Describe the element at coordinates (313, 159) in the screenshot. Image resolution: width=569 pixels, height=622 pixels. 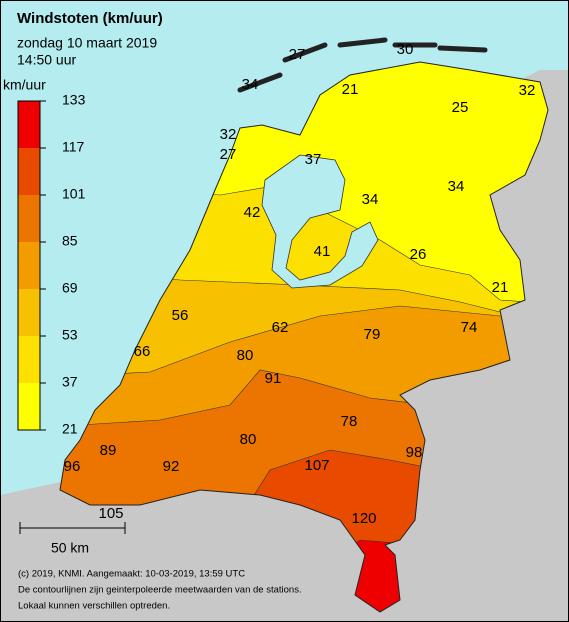
I see `station-value: 37` at that location.